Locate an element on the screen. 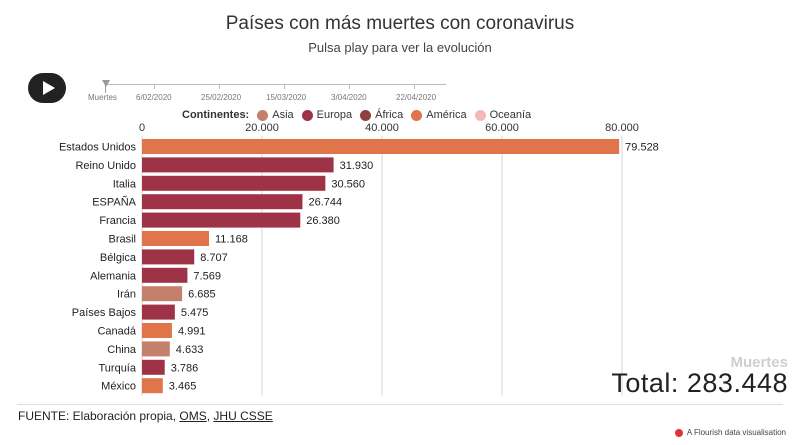  play-icon is located at coordinates (49, 88).